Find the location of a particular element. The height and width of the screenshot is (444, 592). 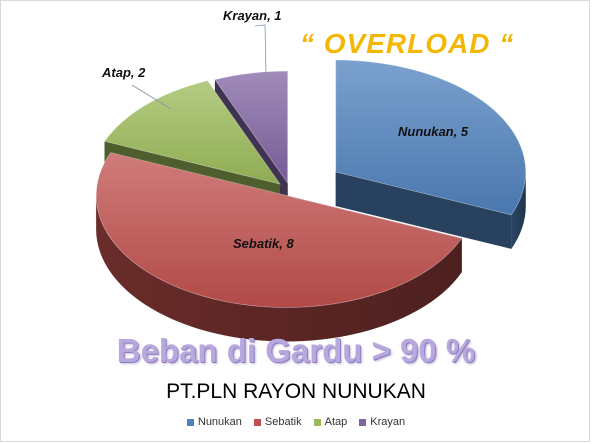

legend-label: Krayan is located at coordinates (388, 422).